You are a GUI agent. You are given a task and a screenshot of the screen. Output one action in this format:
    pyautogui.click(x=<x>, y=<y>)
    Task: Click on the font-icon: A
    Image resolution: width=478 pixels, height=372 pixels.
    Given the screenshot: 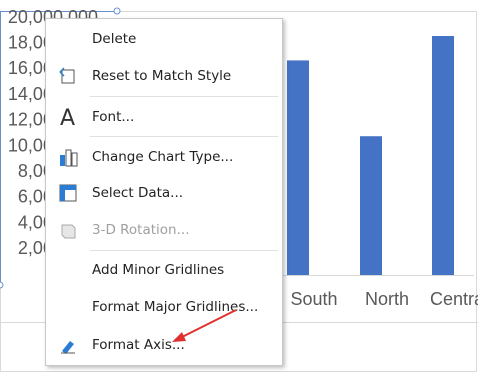 What is the action you would take?
    pyautogui.click(x=67, y=118)
    